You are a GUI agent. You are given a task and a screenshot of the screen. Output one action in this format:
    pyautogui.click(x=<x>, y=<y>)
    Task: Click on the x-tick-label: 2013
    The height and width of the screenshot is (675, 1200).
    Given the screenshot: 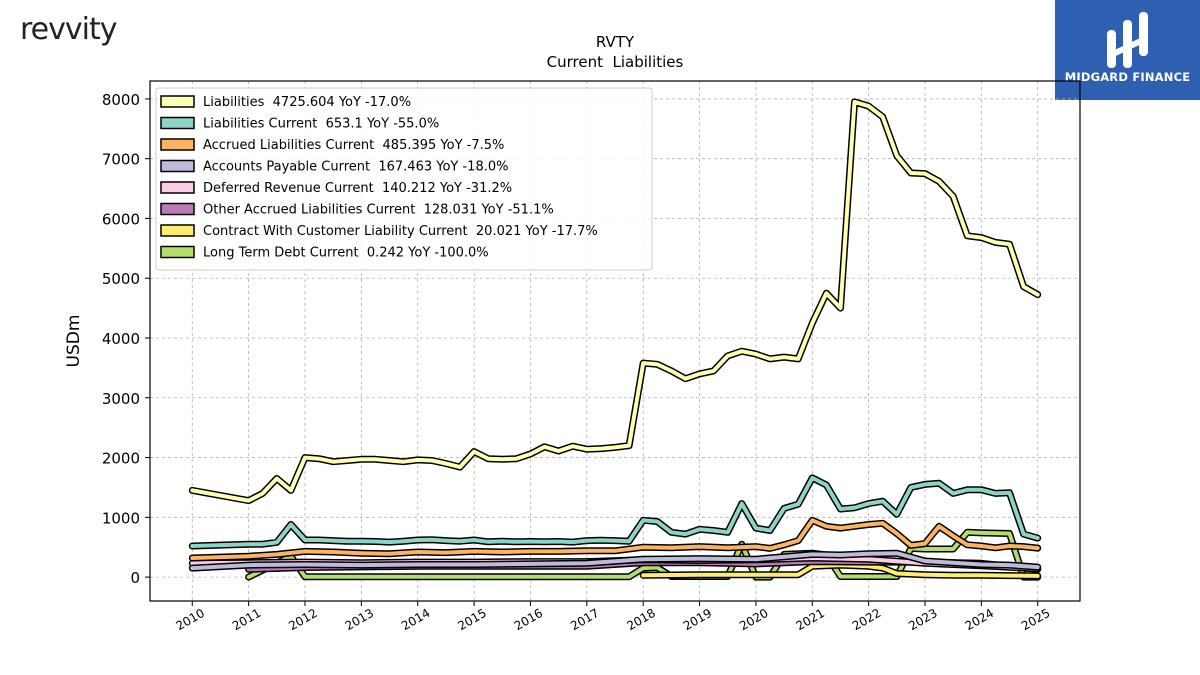 What is the action you would take?
    pyautogui.click(x=359, y=619)
    